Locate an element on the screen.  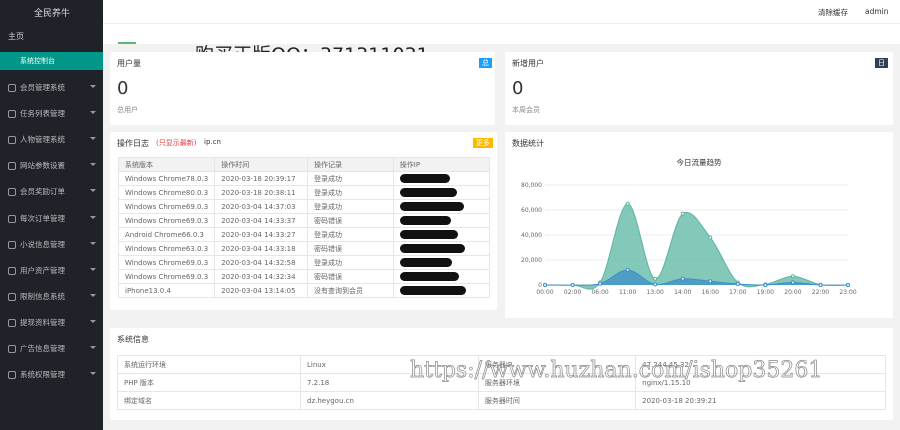
sysinfo-row: PHP 版本 7.2.18 服务器环境 nginx/1.15.10 is located at coordinates (501, 382).